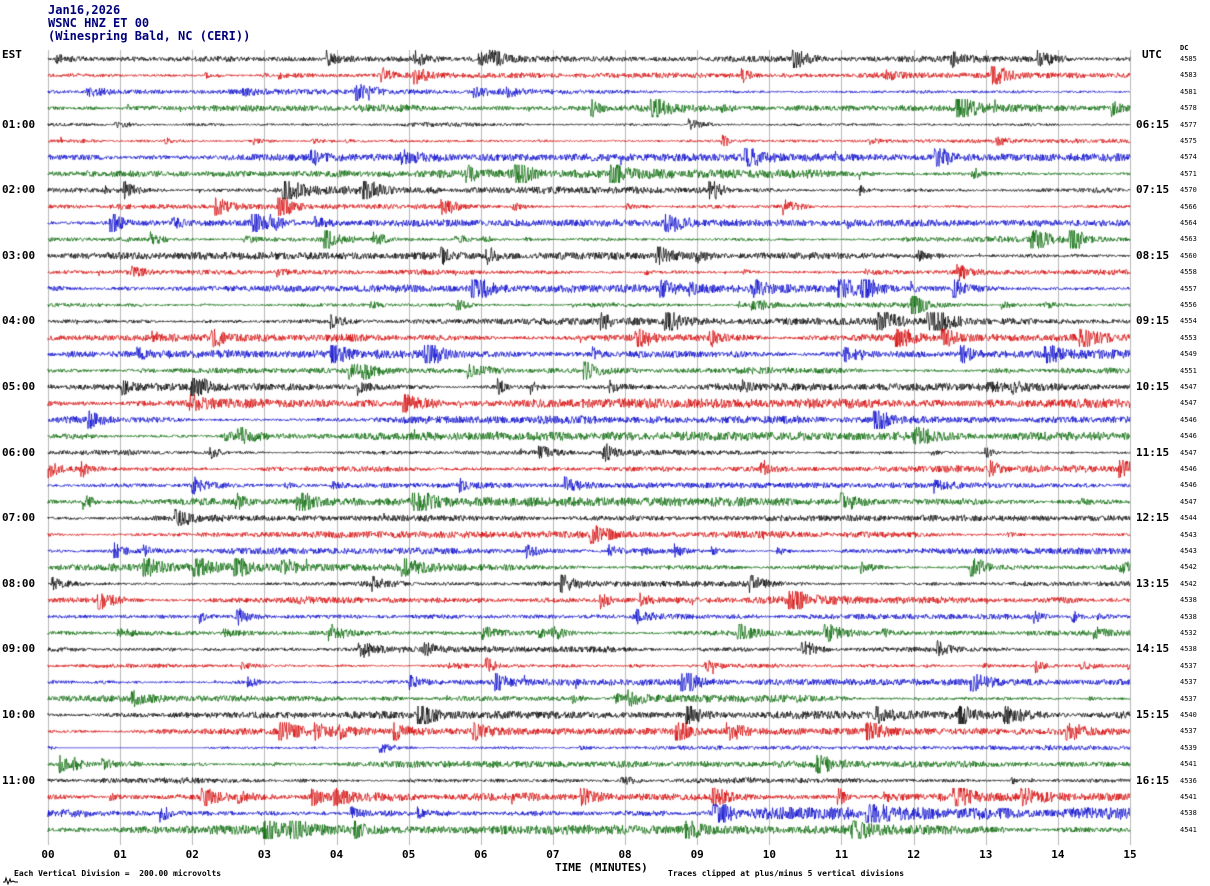  What do you see at coordinates (769, 854) in the screenshot?
I see `minute-tick-label: 10` at bounding box center [769, 854].